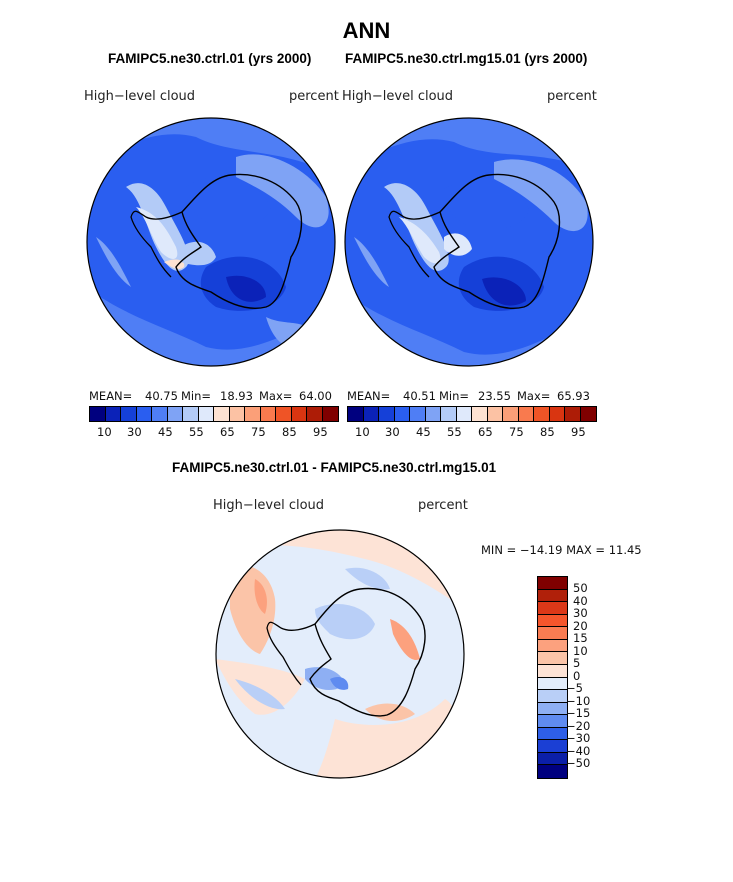 This screenshot has height=882, width=733. What do you see at coordinates (580, 588) in the screenshot?
I see `difference-tick-label: 50` at bounding box center [580, 588].